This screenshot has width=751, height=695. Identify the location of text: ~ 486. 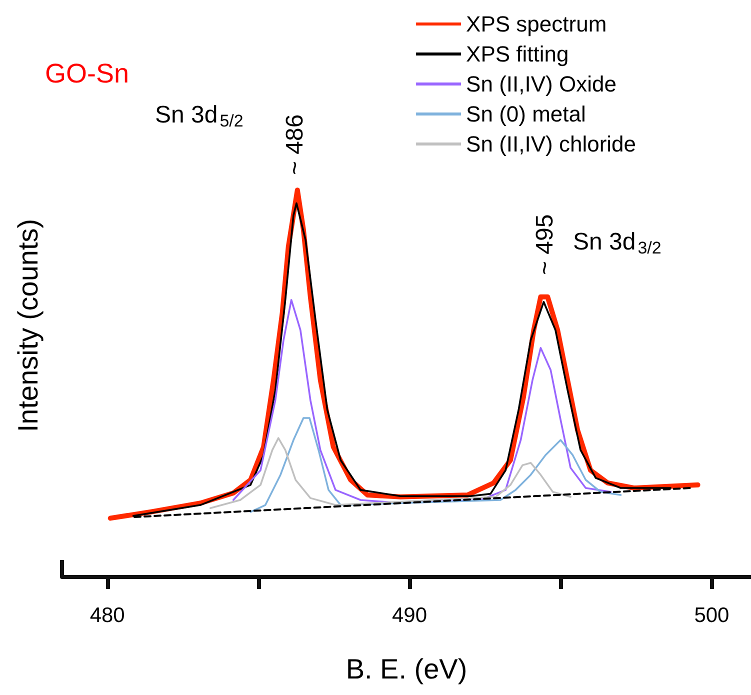
(295, 144).